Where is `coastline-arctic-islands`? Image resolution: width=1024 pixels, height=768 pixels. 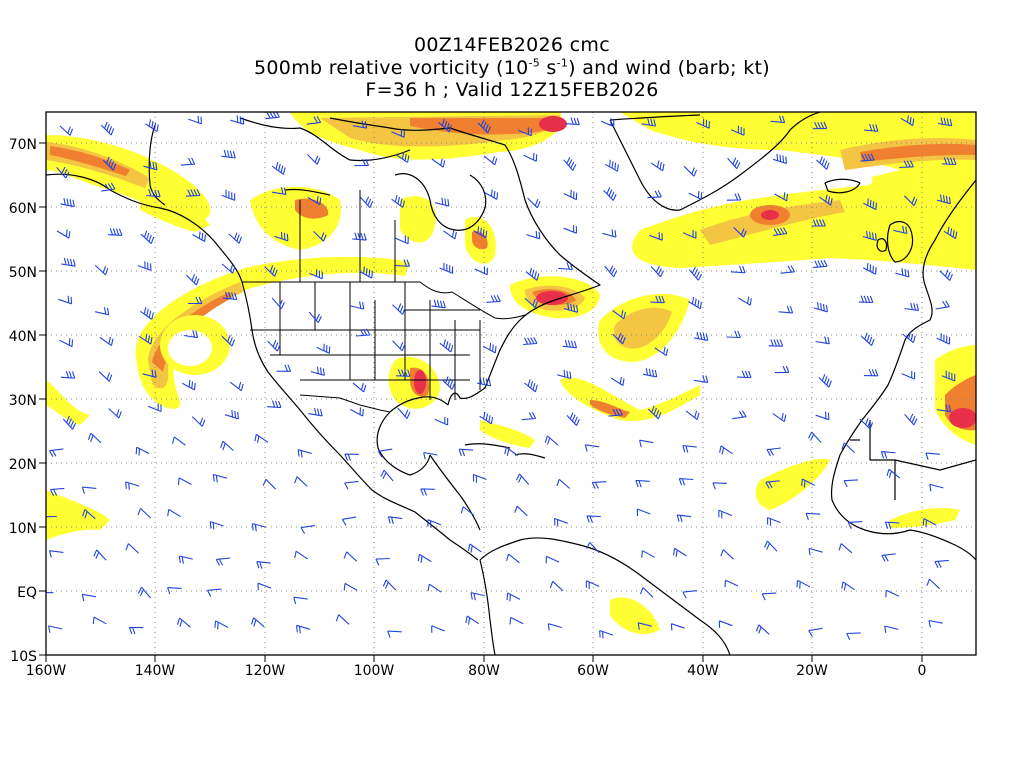
coastline-arctic-islands is located at coordinates (307, 192).